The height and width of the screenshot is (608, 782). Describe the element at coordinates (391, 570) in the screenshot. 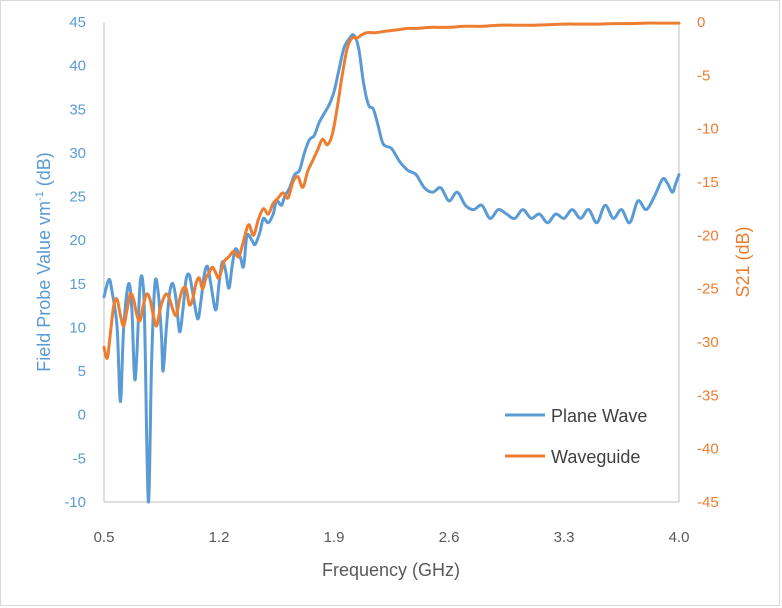

I see `x-axis-title: Frequency (GHz)` at that location.